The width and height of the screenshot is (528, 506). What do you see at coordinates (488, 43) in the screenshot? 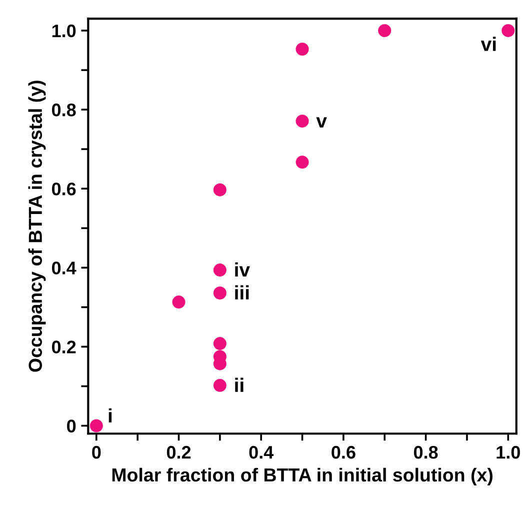
I see `annotation: vi` at bounding box center [488, 43].